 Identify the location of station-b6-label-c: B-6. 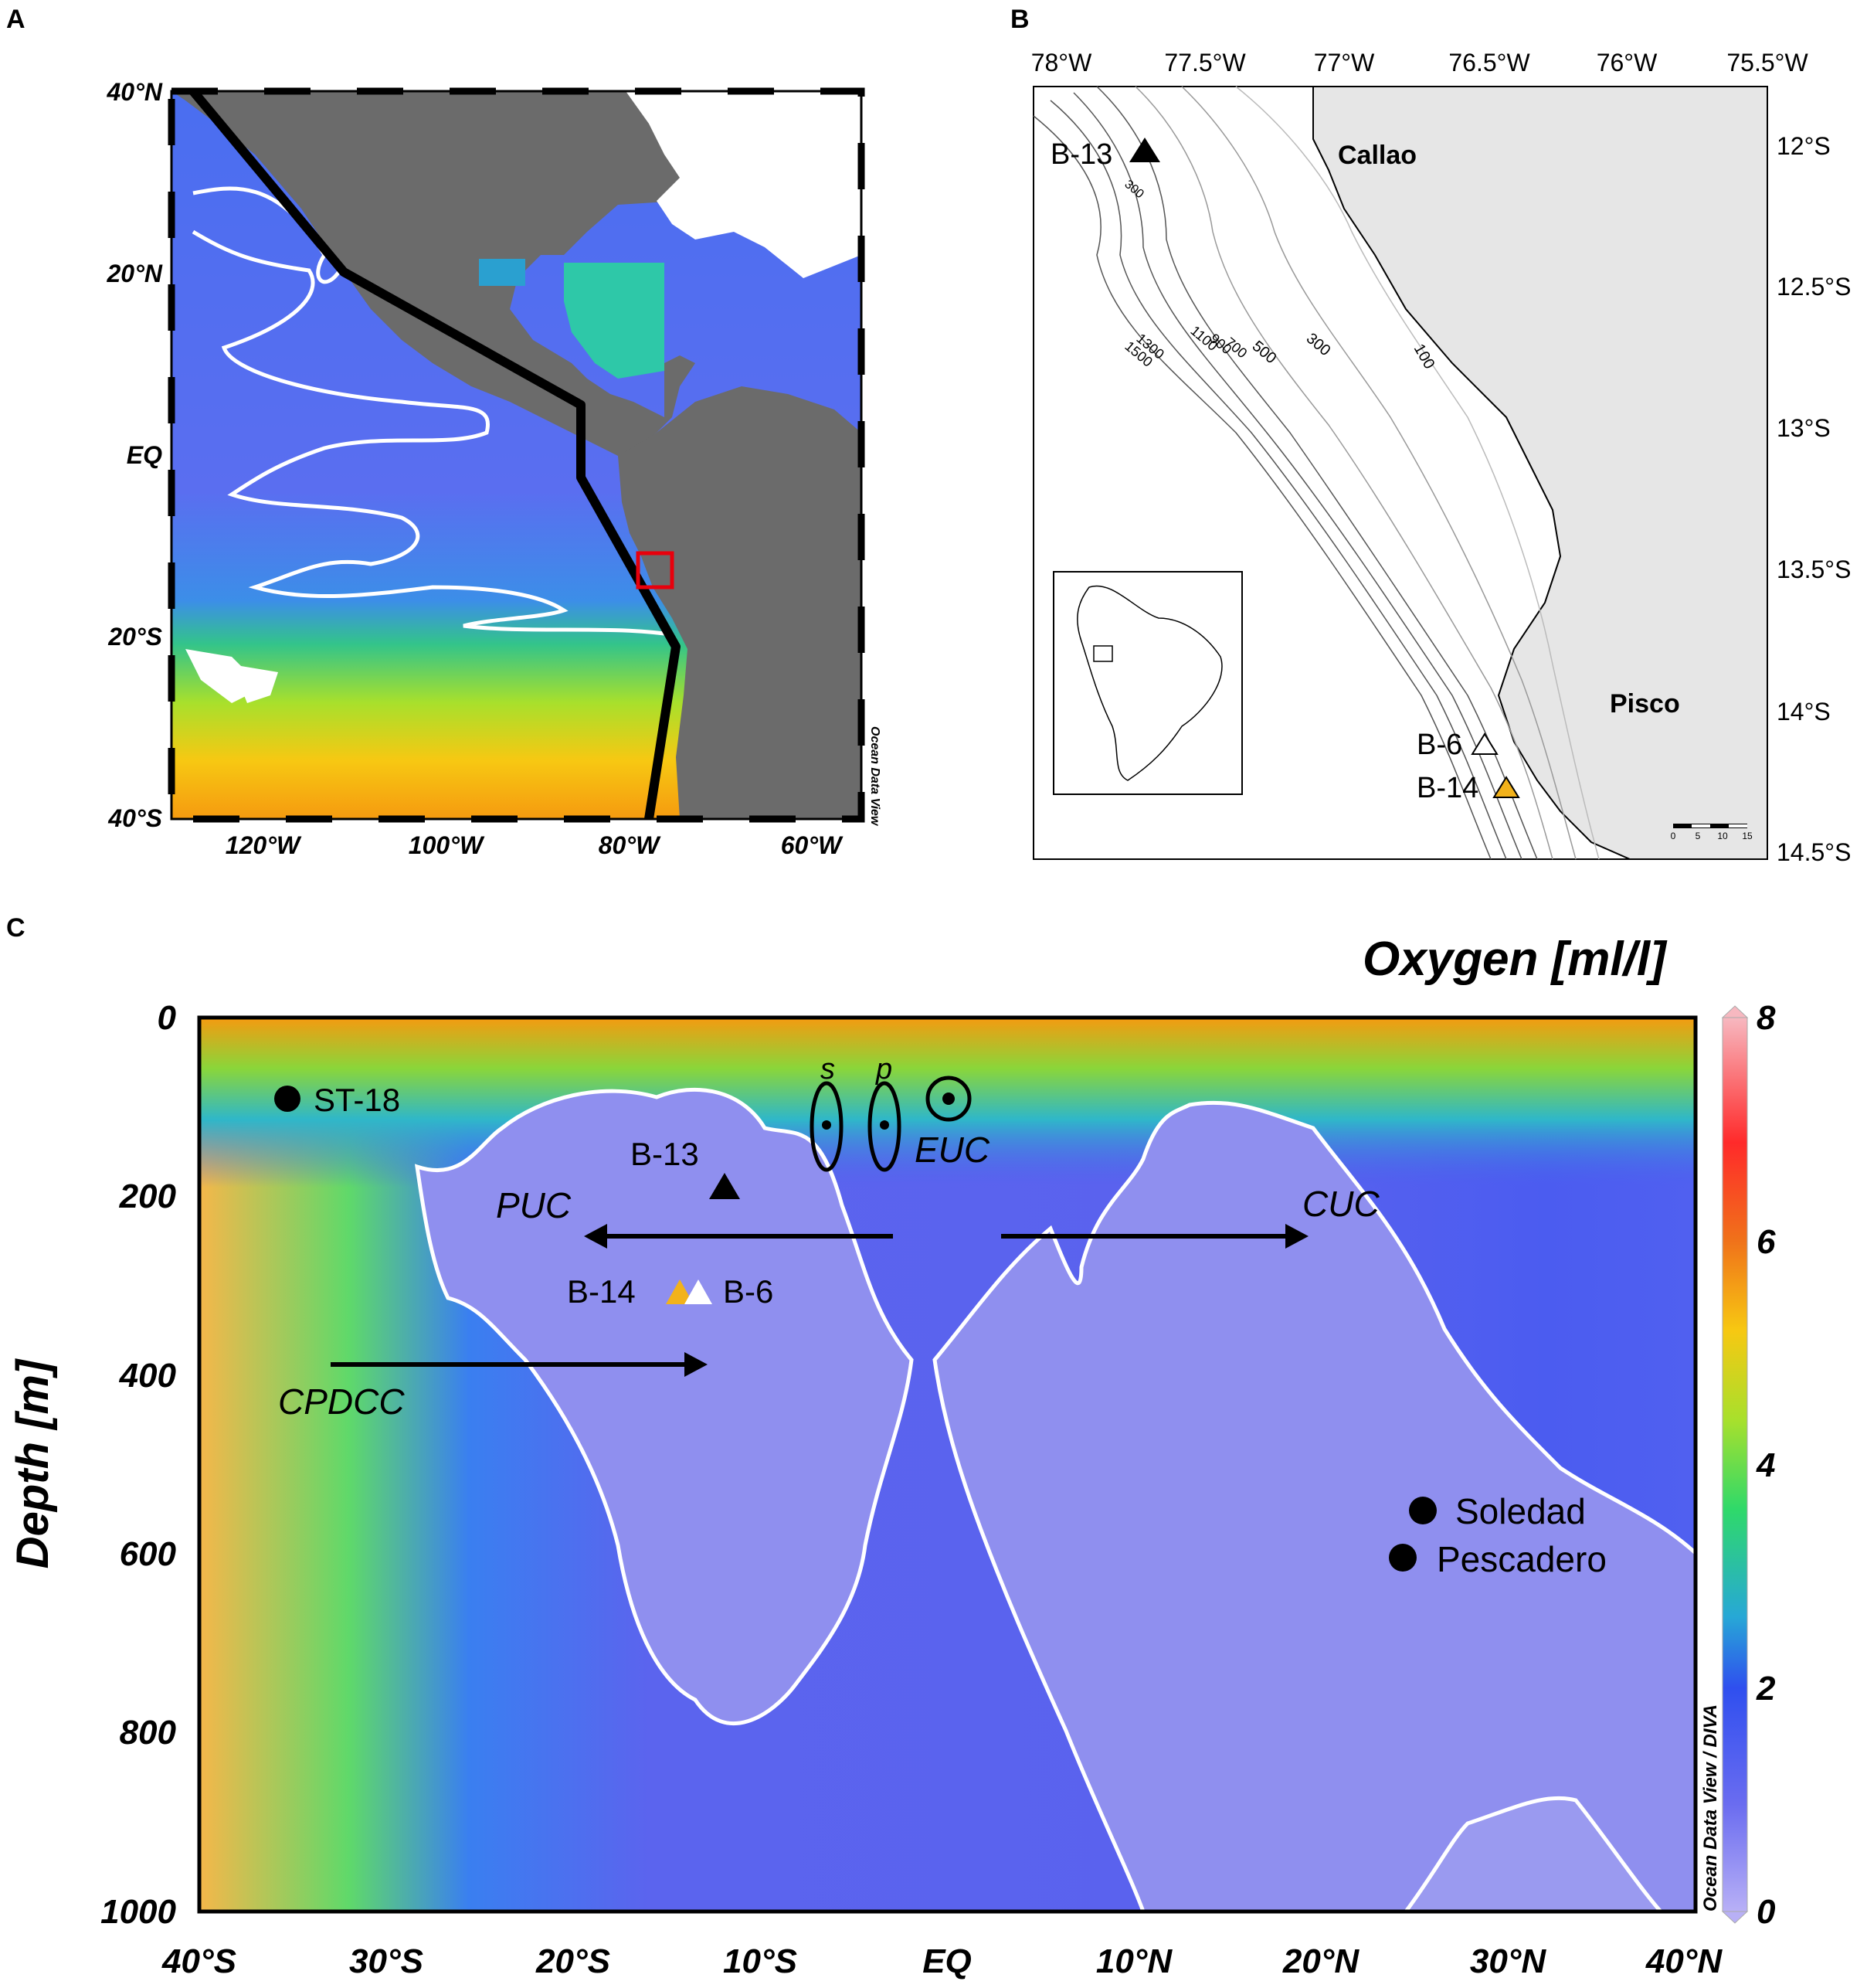
(748, 1291).